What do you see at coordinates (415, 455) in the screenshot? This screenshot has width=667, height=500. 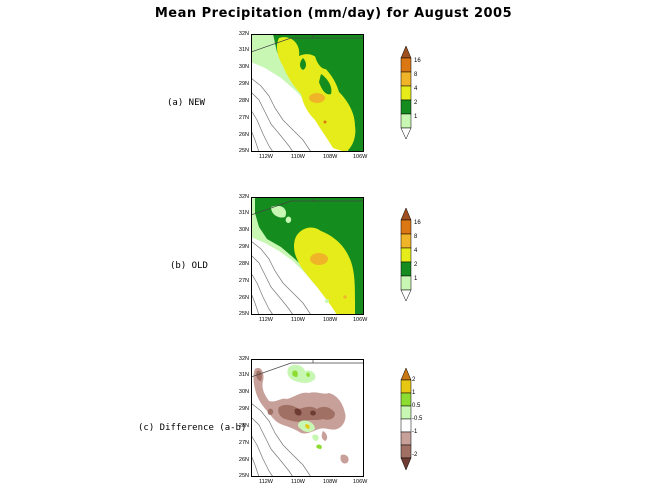 I see `colorbar-label: -2` at bounding box center [415, 455].